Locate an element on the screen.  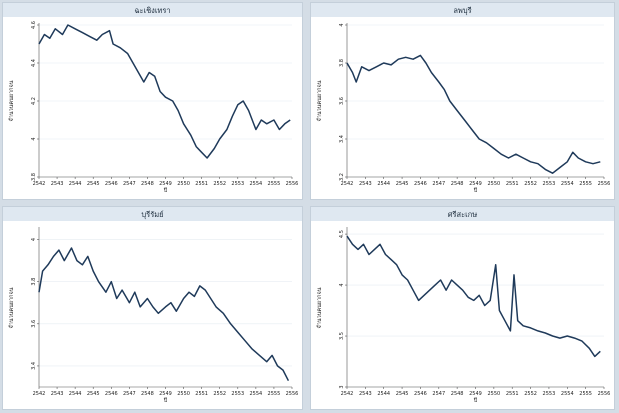
chart-title: ฉะเชิงเทรา is located at coordinates (152, 10).